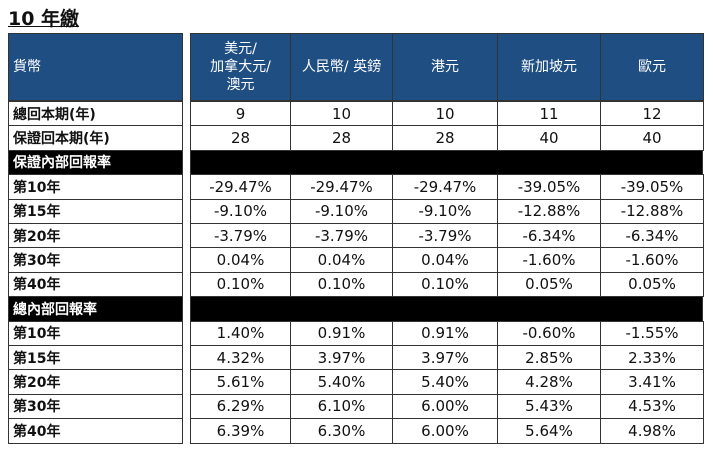 This screenshot has height=459, width=713. Describe the element at coordinates (652, 431) in the screenshot. I see `value-cell: 4.98%` at that location.